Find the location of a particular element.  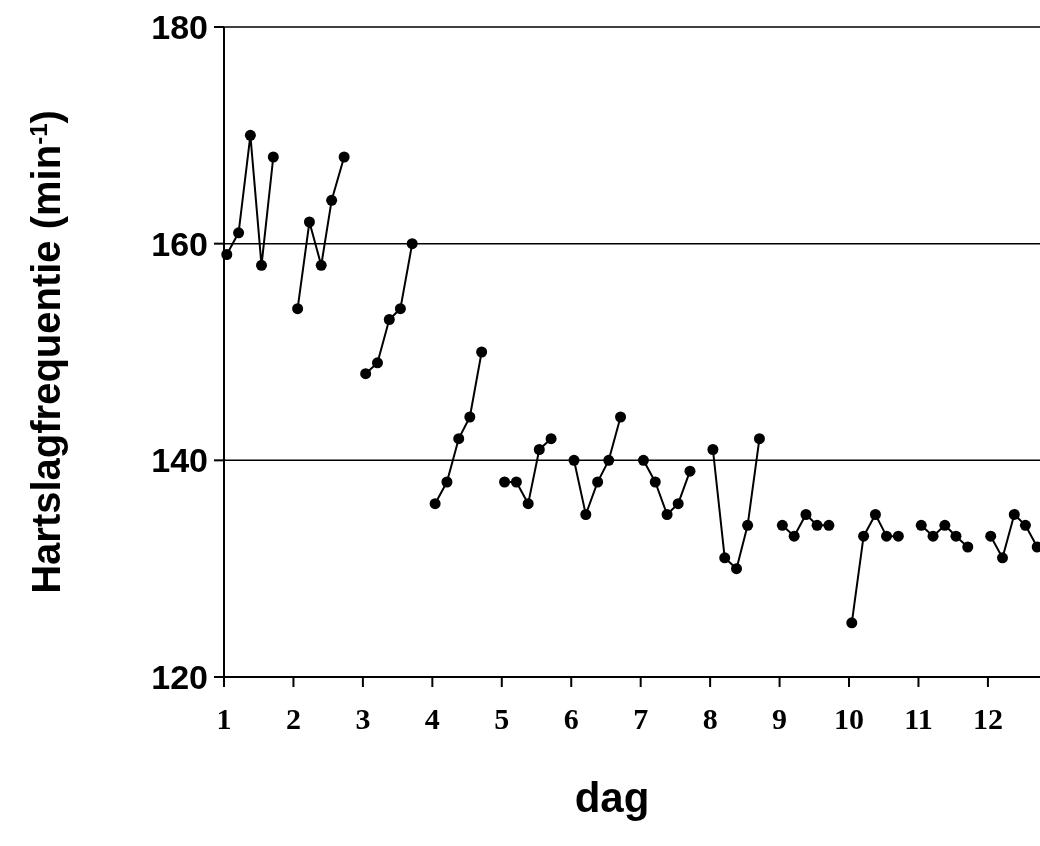

x-tick-label: 7 is located at coordinates (641, 718).